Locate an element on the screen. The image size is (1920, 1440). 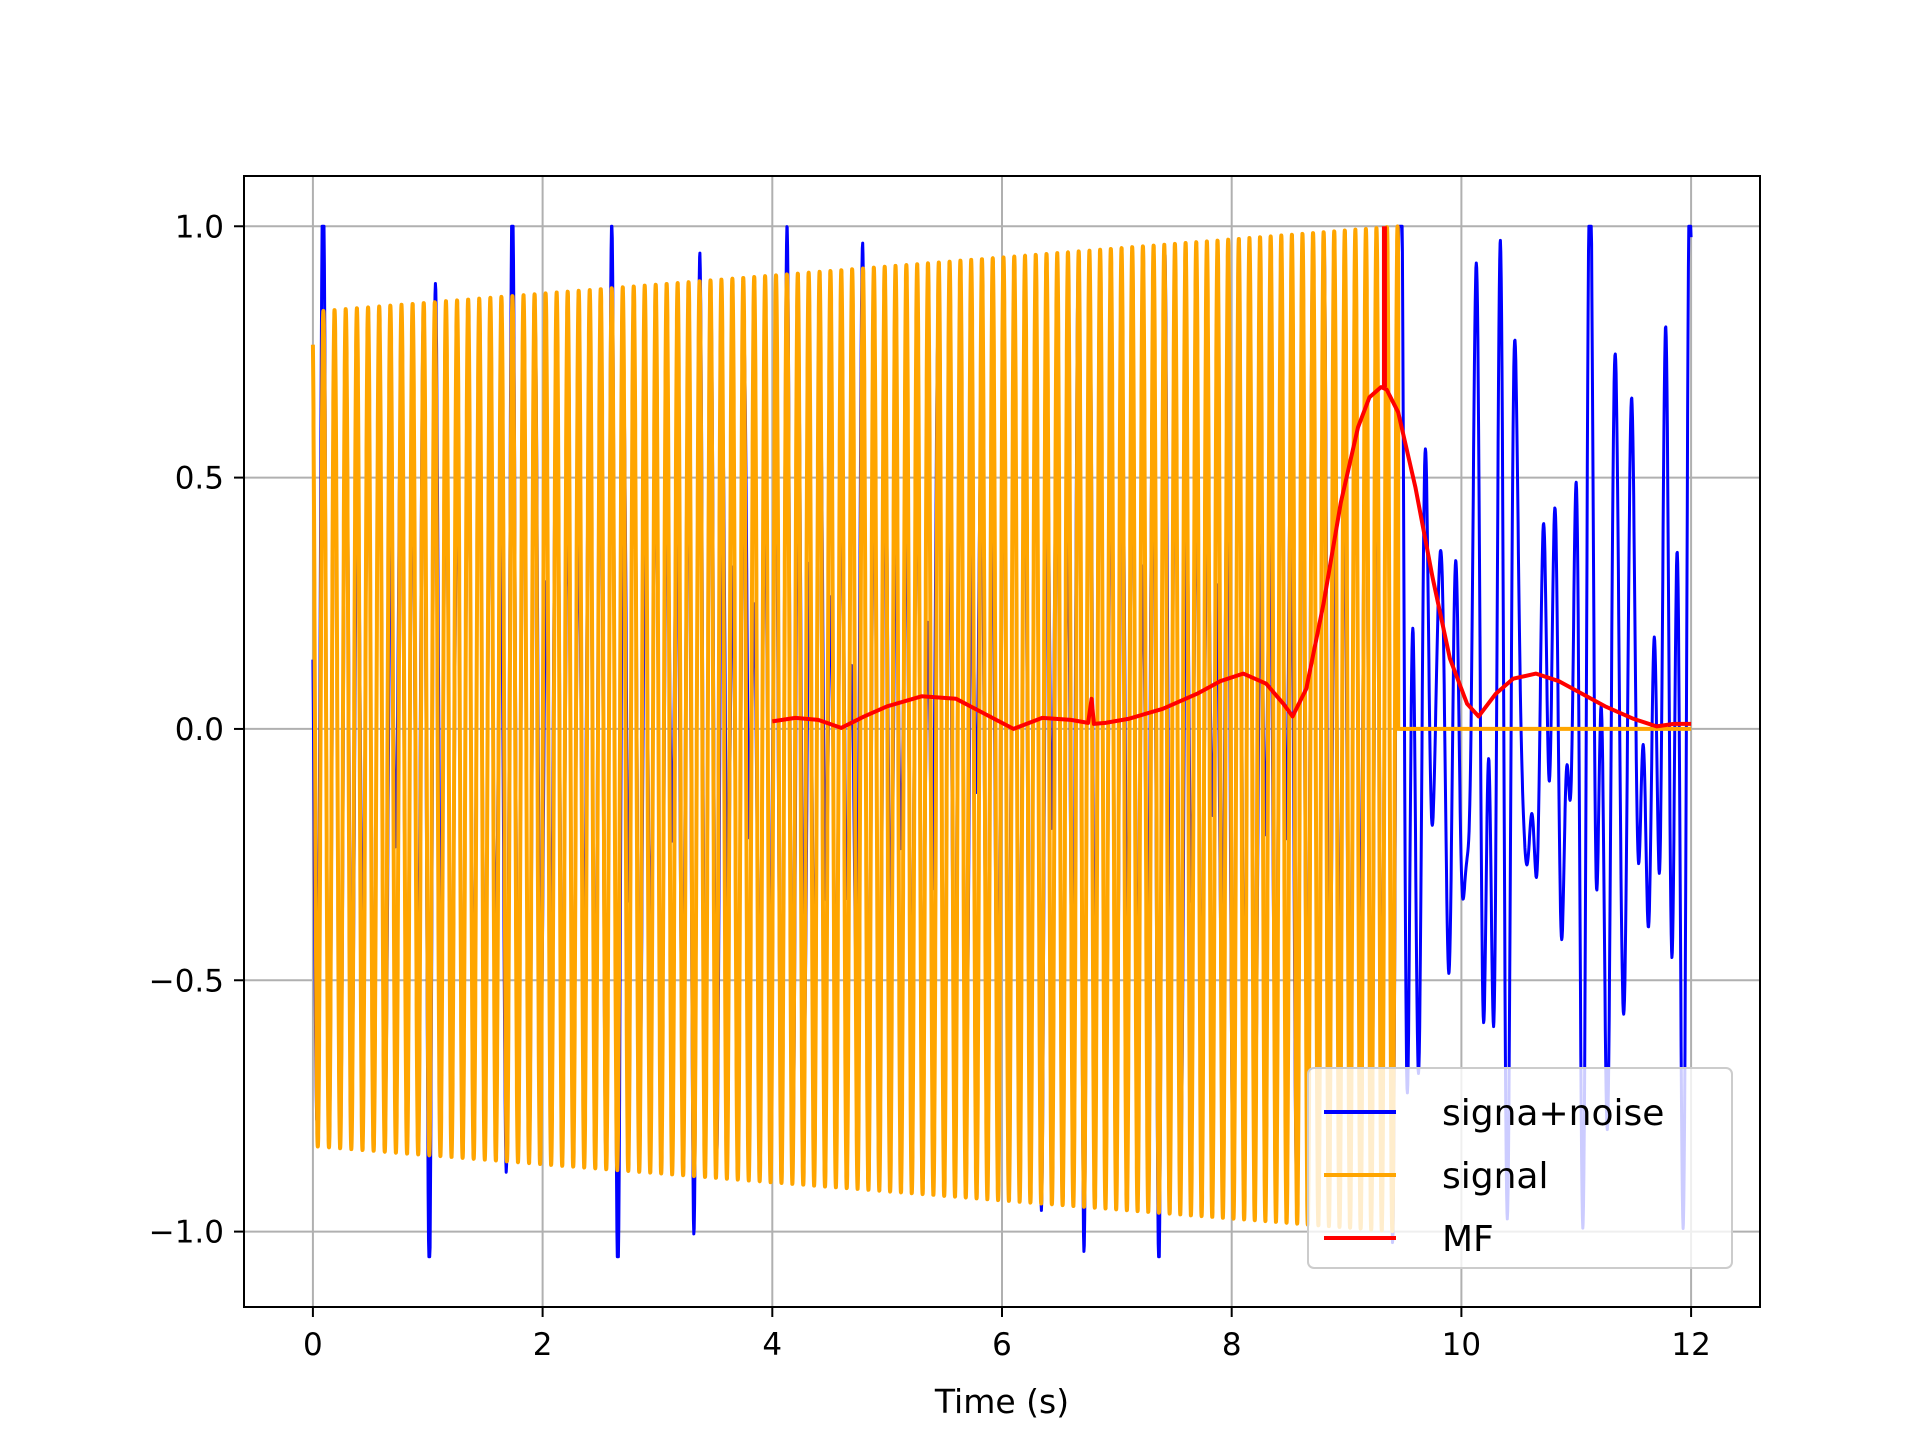
legend-label: signa+noise is located at coordinates (1553, 1113).